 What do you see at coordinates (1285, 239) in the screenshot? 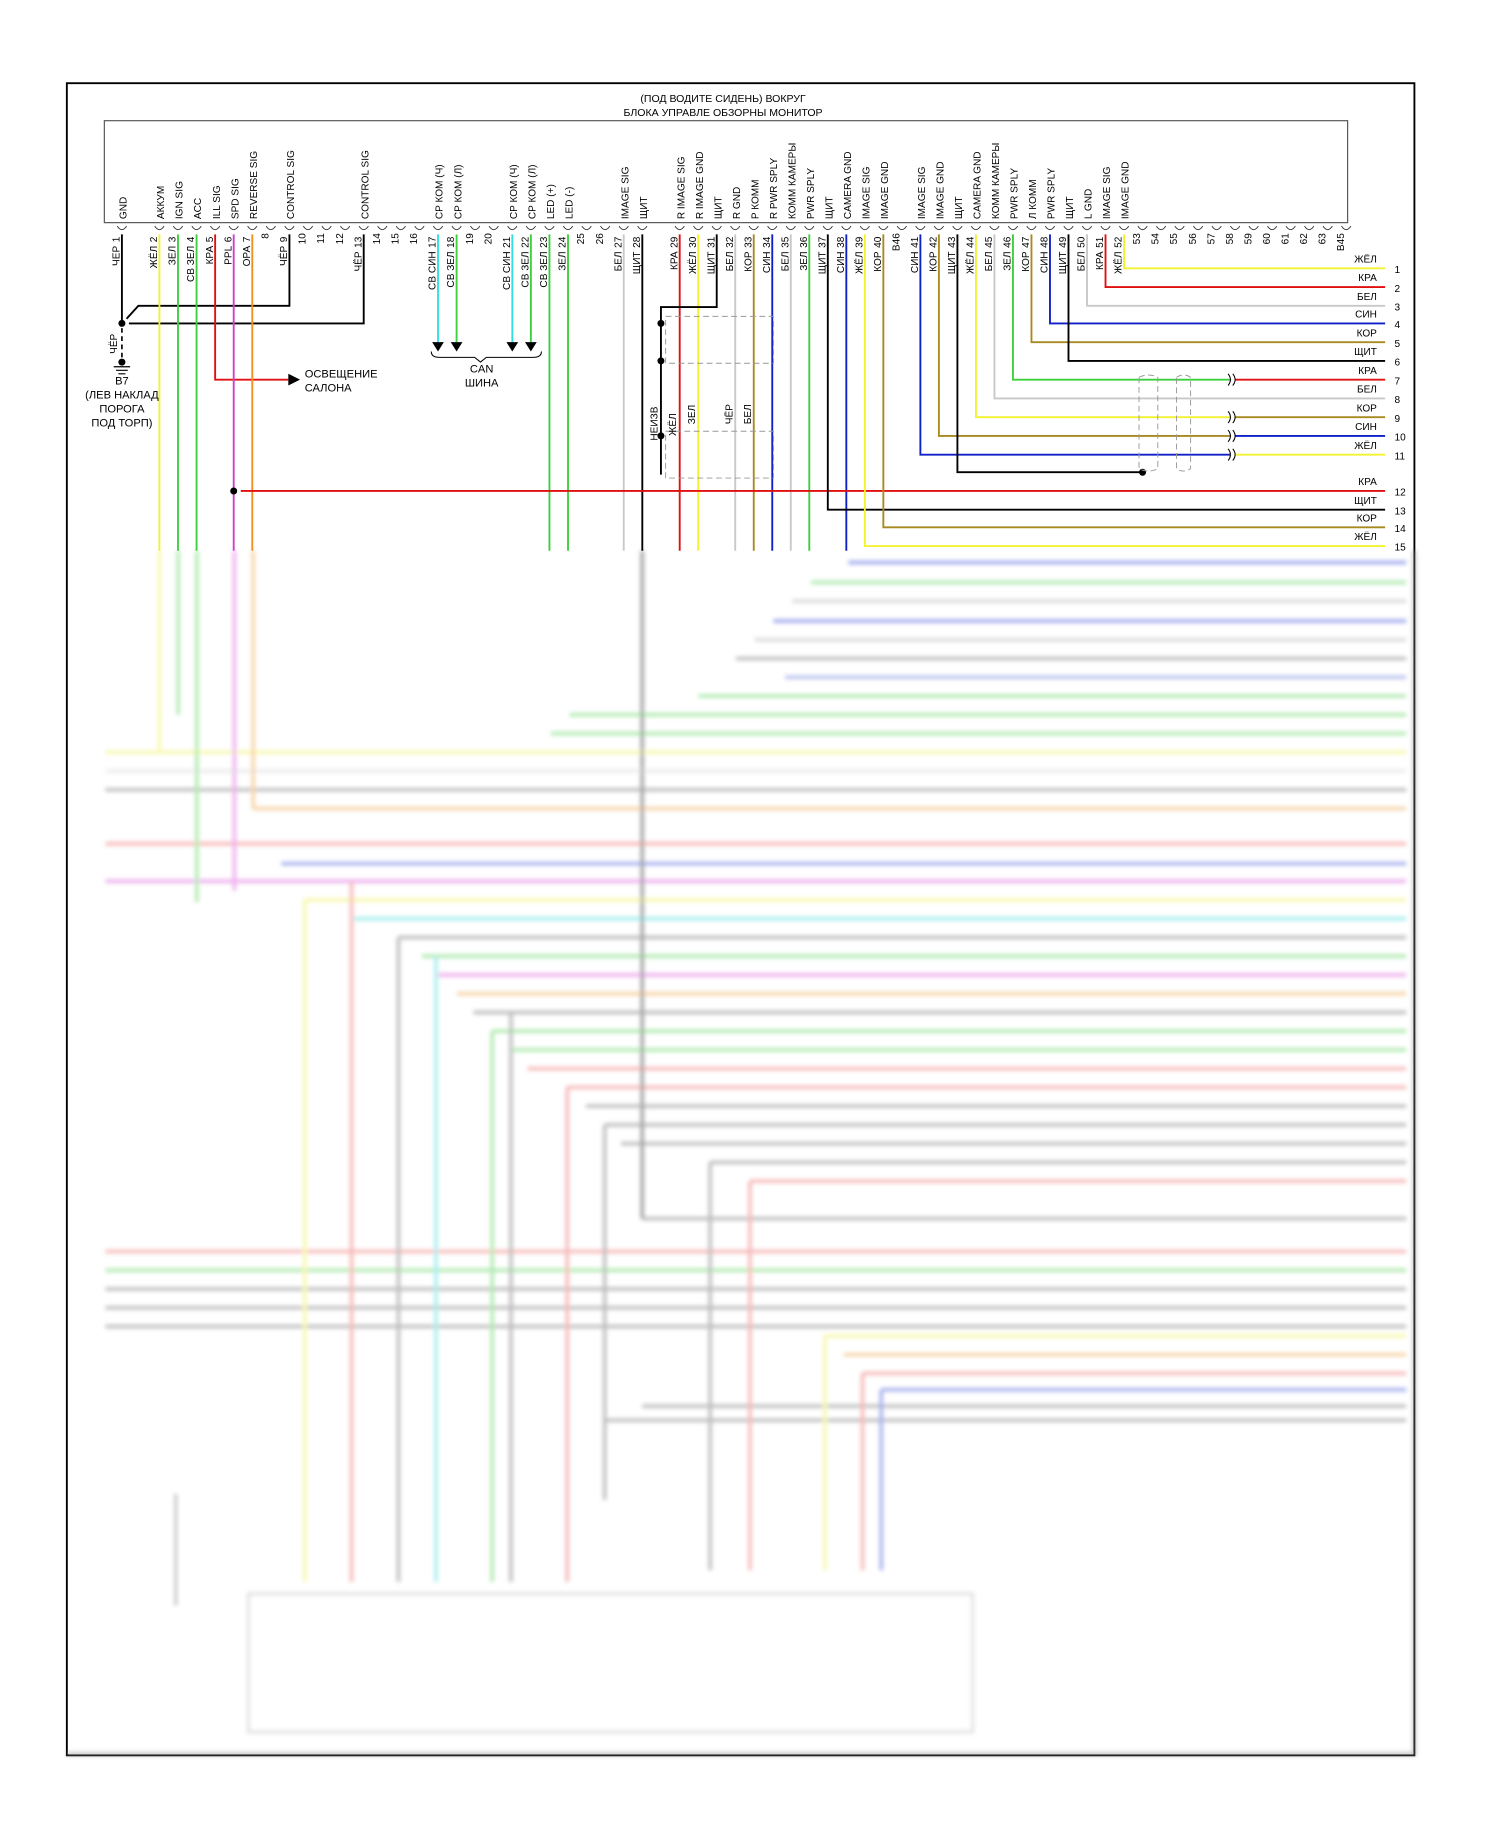
I see `pin-number: 61` at bounding box center [1285, 239].